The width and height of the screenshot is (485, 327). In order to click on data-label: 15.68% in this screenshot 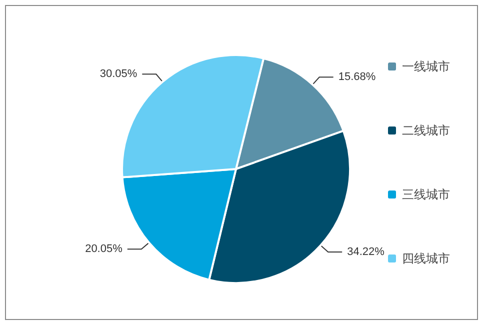, I will do `click(357, 77)`.